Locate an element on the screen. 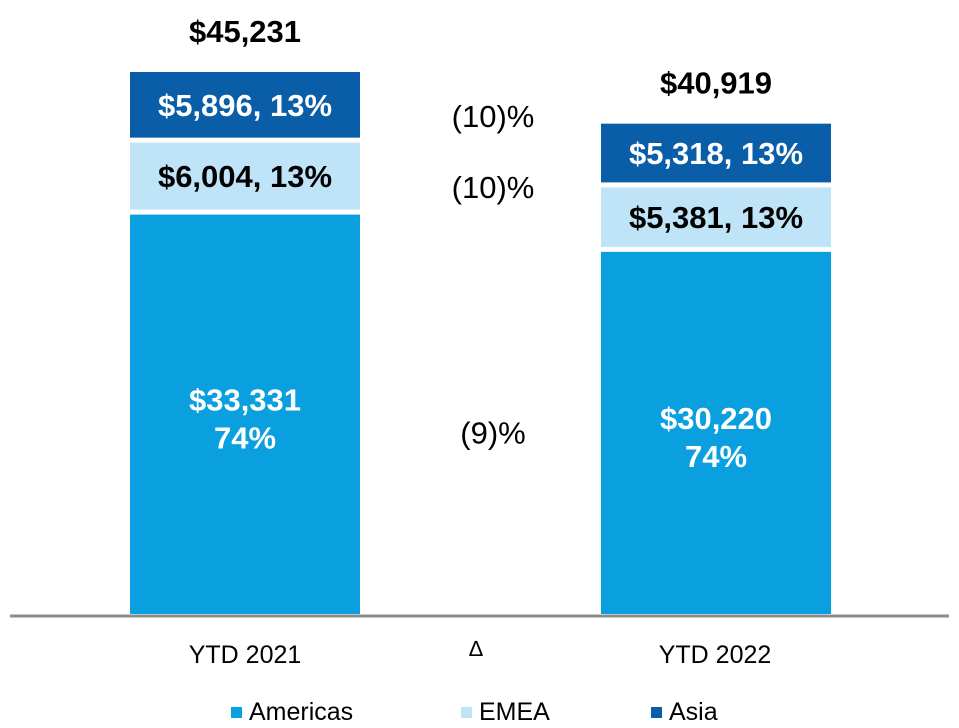  legend: Americas EMEA Asia is located at coordinates (474, 712).